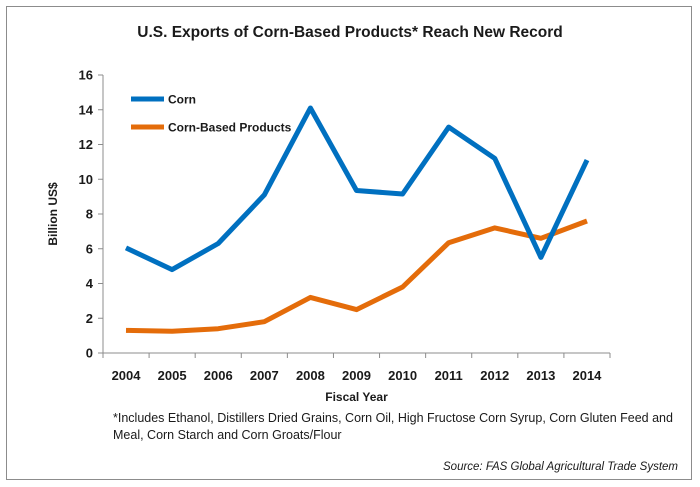  I want to click on x-tick-label: 2004, so click(127, 375).